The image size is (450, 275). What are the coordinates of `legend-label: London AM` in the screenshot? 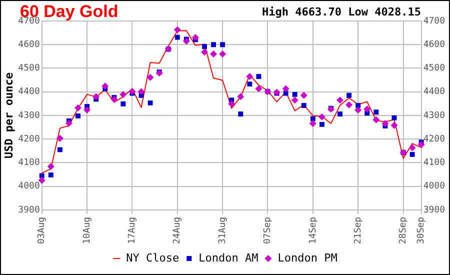 It's located at (228, 257).